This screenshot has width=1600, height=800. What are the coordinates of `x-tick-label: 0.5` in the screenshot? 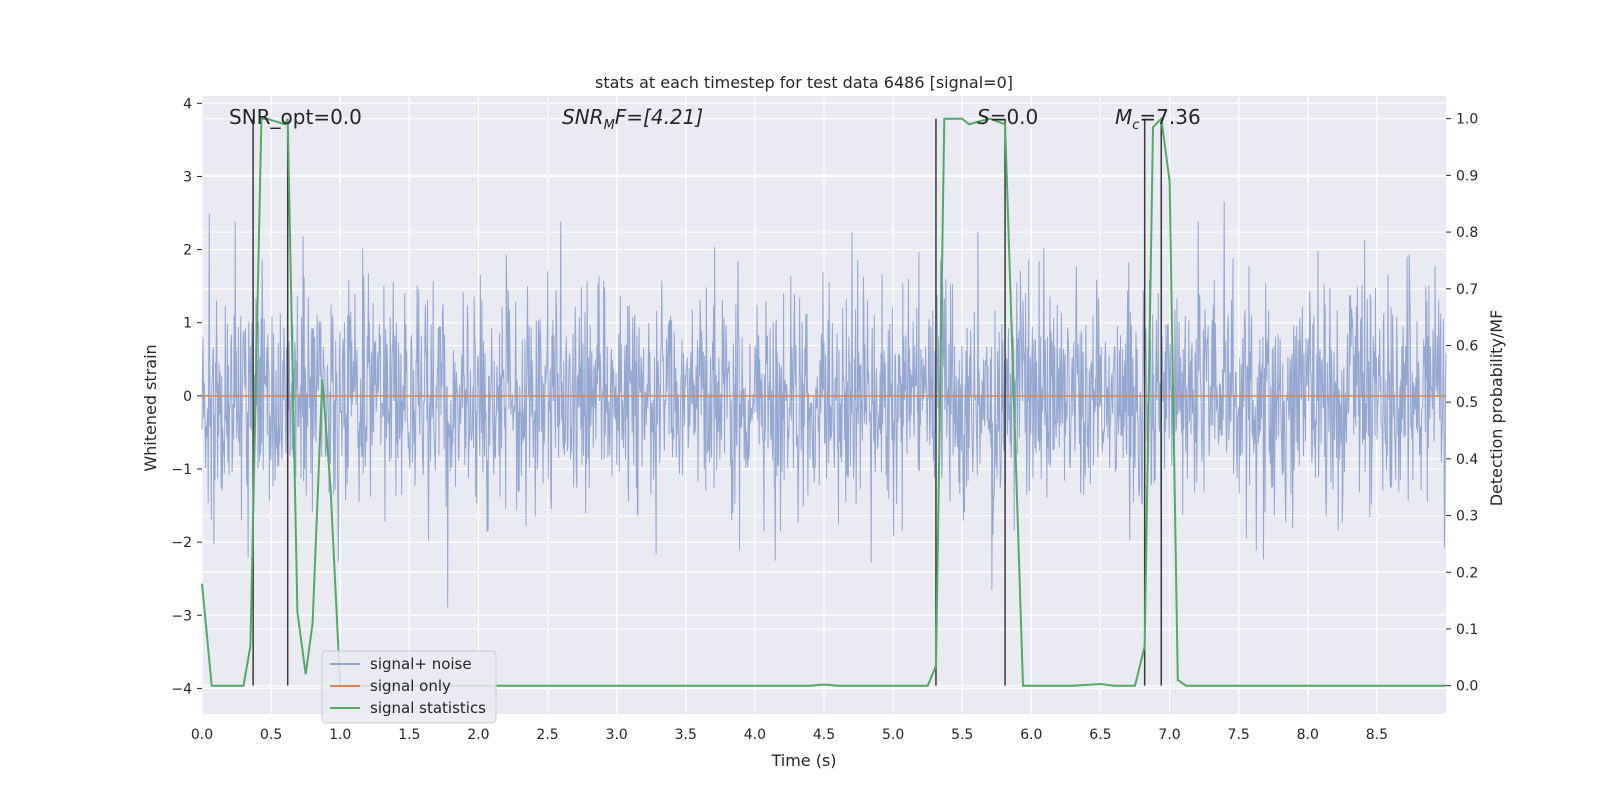 It's located at (271, 735).